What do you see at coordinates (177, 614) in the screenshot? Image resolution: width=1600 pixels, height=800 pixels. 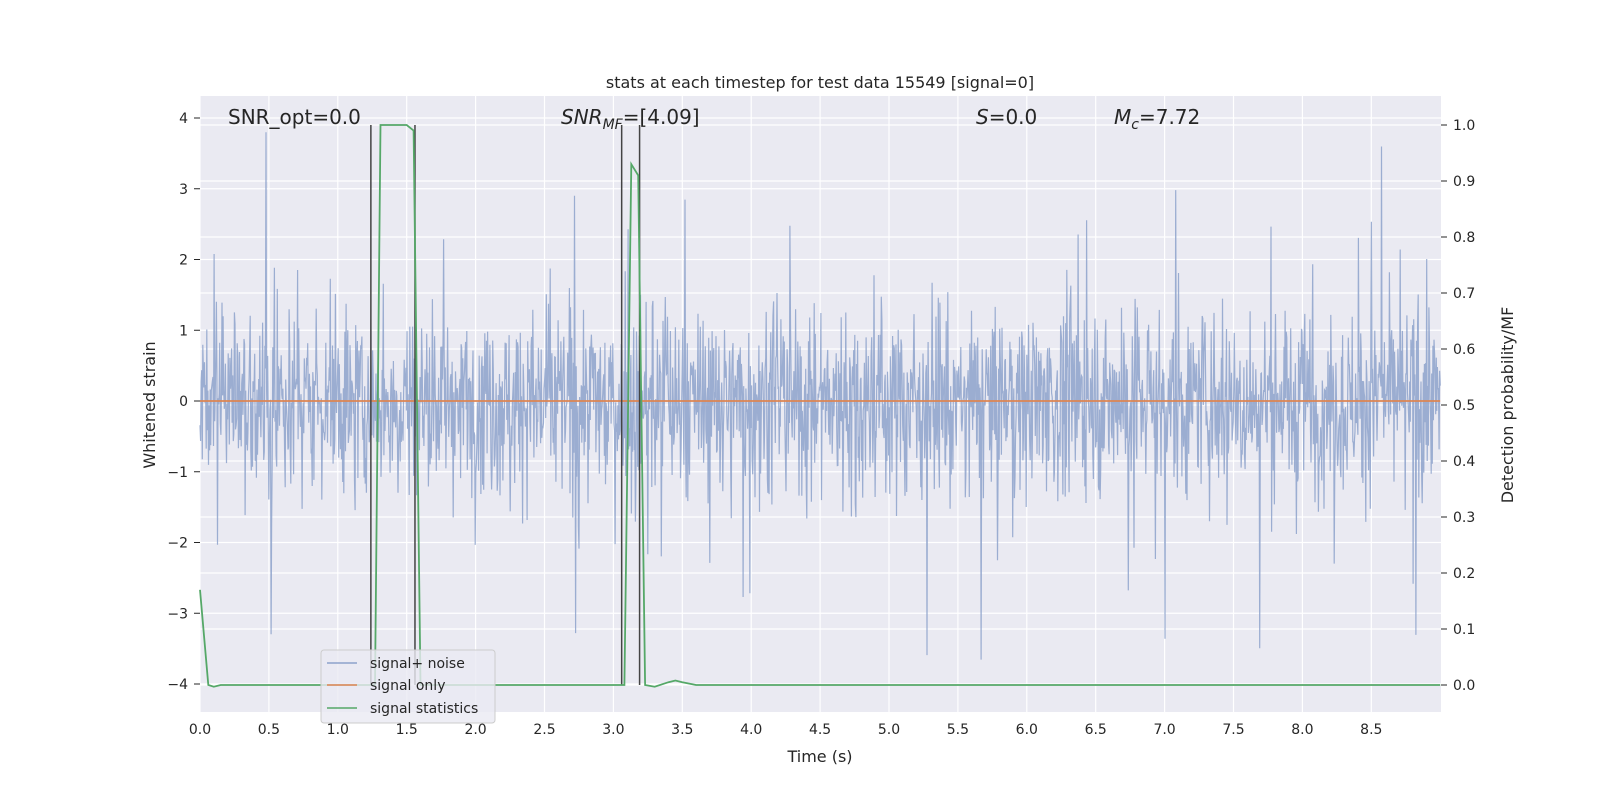 I see `y-tick-label: −3` at bounding box center [177, 614].